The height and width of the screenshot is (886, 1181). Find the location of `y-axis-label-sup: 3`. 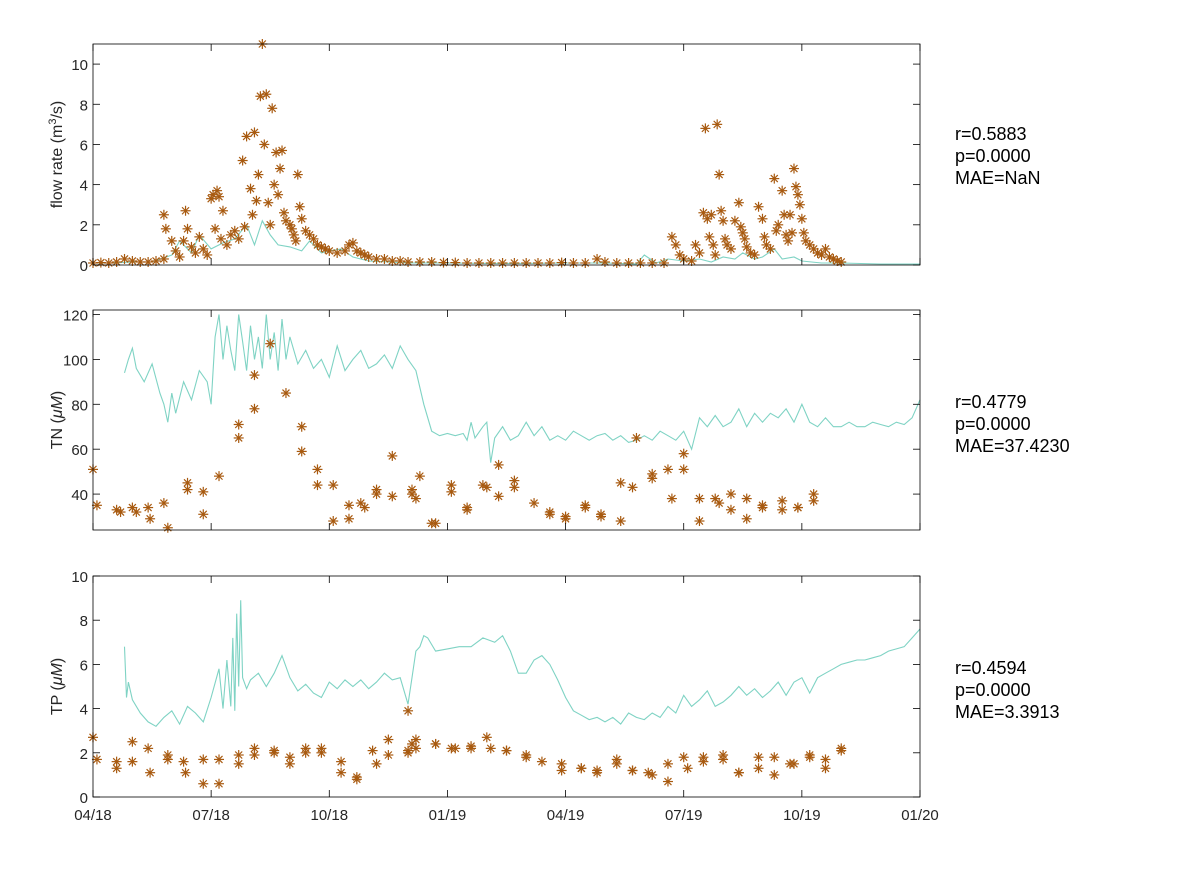

y-axis-label-sup: 3 is located at coordinates (53, 122).